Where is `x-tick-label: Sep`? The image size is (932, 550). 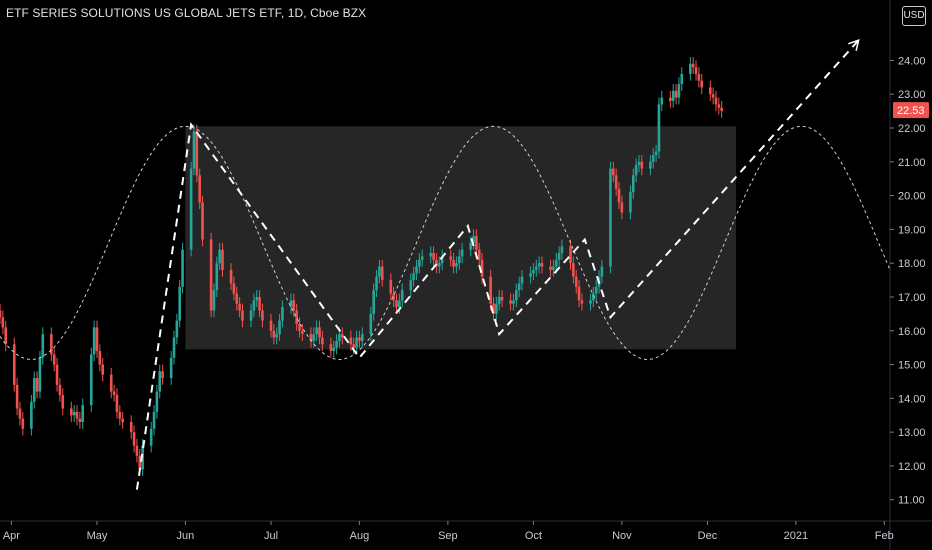 x-tick-label: Sep is located at coordinates (448, 536).